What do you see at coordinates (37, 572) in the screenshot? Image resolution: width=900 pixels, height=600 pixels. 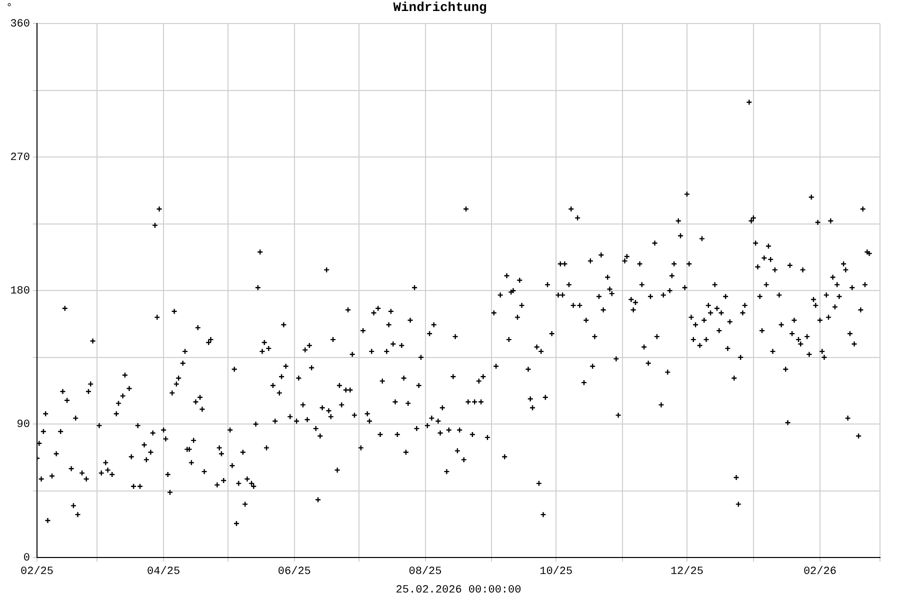 I see `x-tick-label: 02/25` at bounding box center [37, 572].